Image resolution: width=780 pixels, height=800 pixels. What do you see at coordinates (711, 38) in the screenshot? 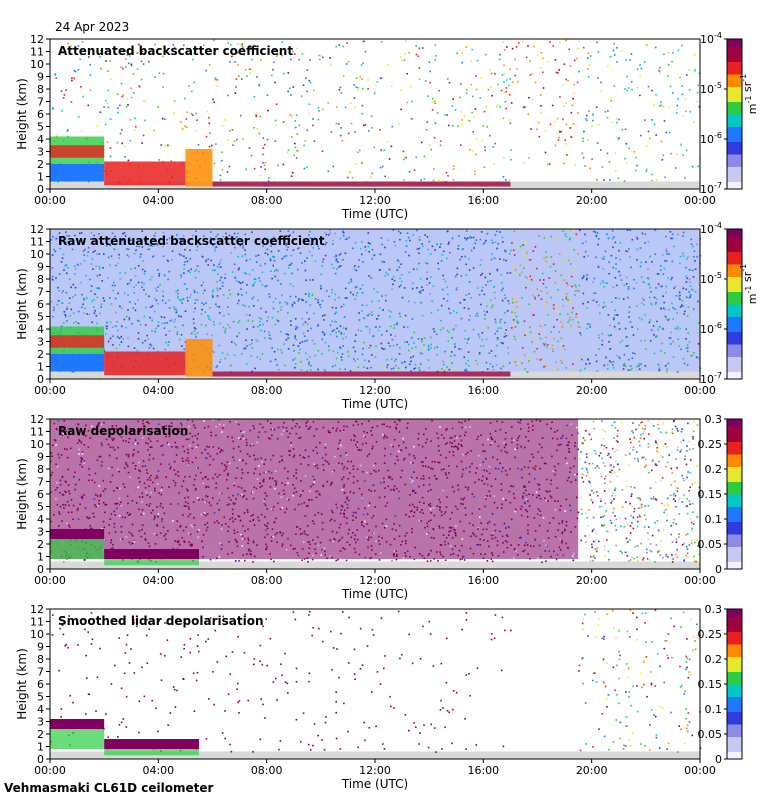
I see `colorbar-tick-label: 10⁻⁴` at bounding box center [711, 38].